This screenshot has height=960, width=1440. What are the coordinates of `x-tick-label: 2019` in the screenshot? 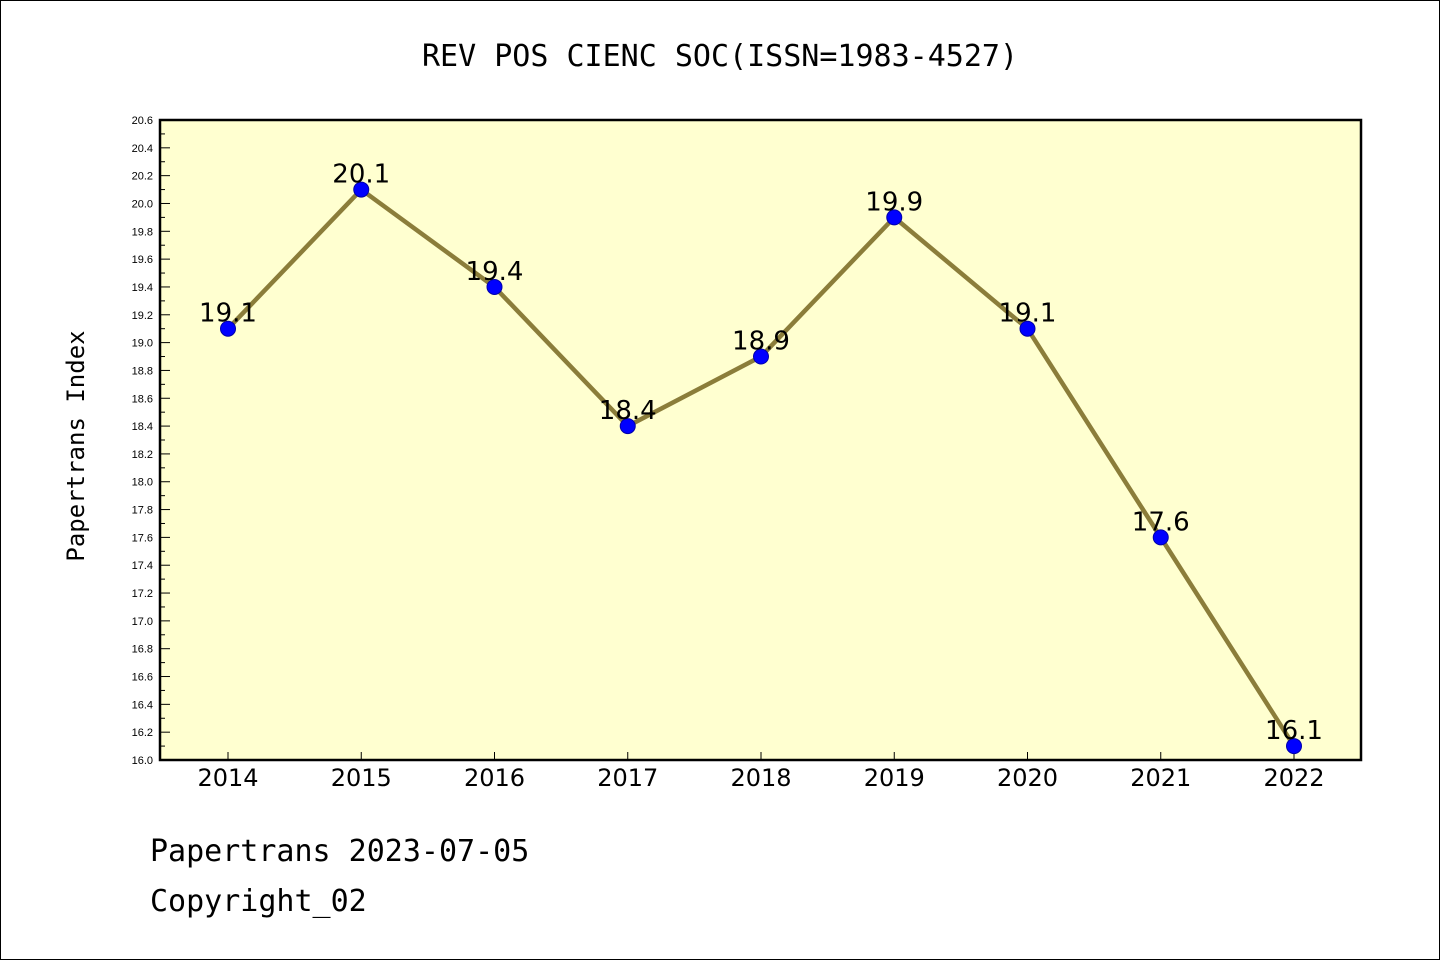 It's located at (894, 778).